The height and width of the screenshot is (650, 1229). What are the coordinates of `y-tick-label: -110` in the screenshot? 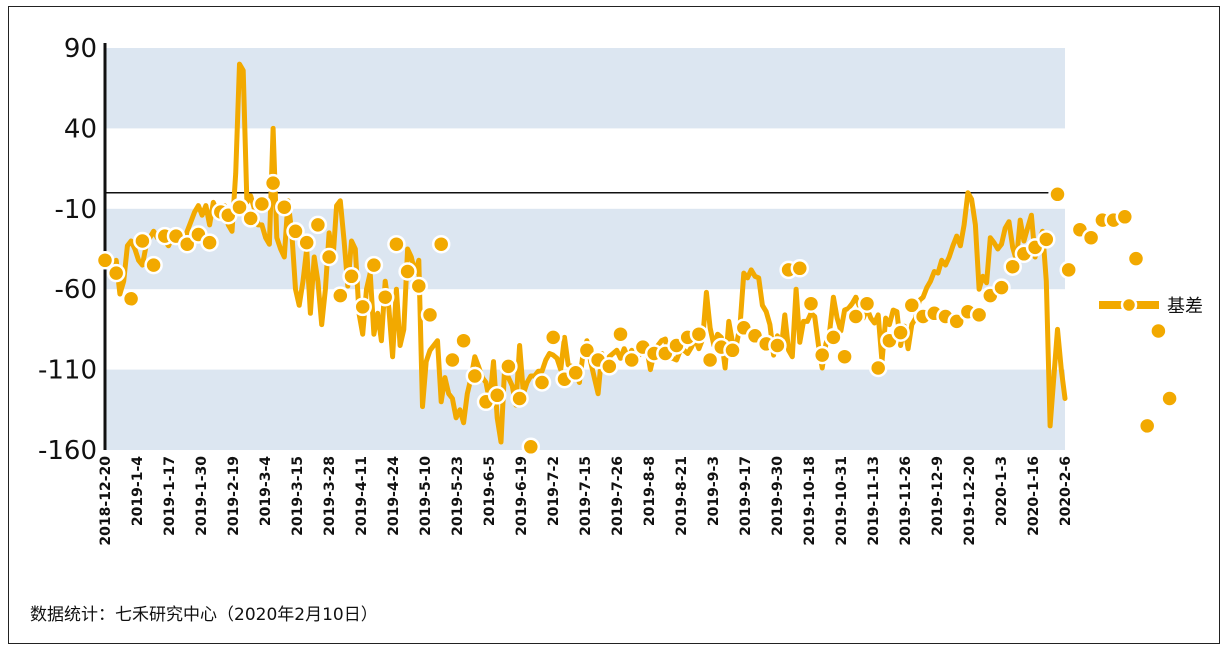 It's located at (67, 371).